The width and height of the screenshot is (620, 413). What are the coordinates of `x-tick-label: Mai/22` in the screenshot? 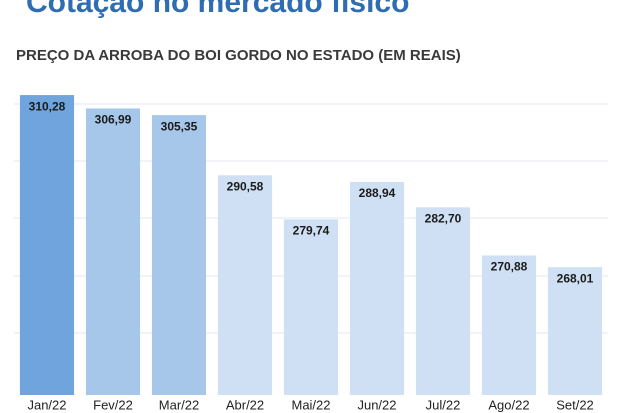 It's located at (310, 404).